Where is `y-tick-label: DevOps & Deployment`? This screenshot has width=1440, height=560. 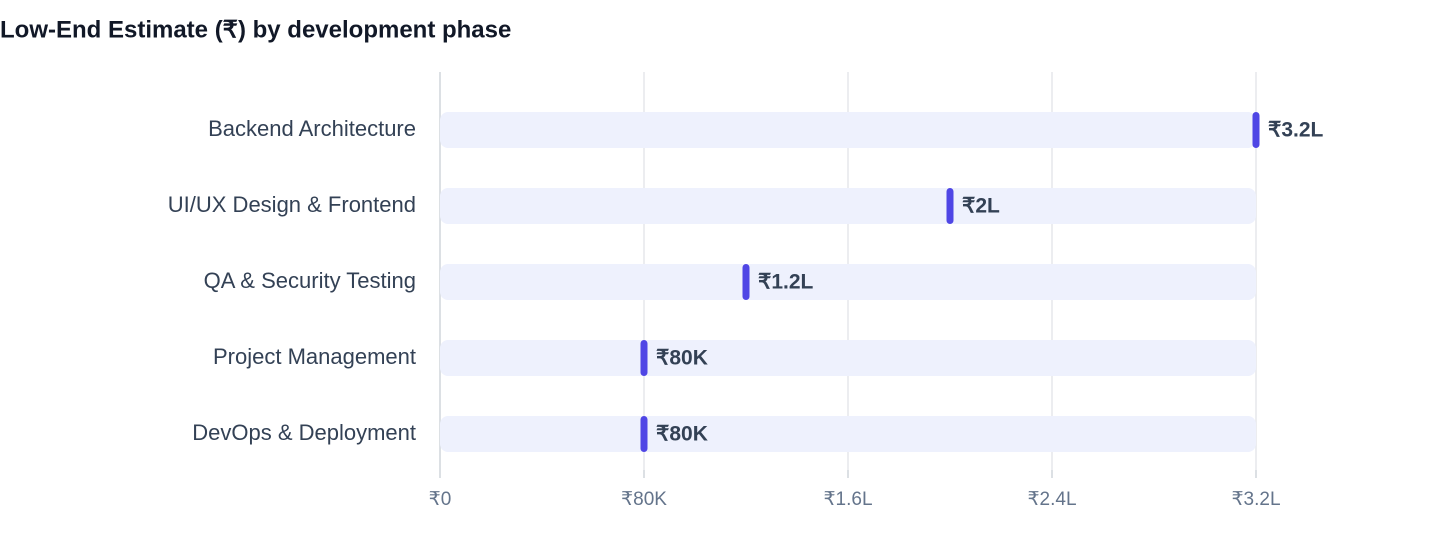
y-tick-label: DevOps & Deployment is located at coordinates (304, 432).